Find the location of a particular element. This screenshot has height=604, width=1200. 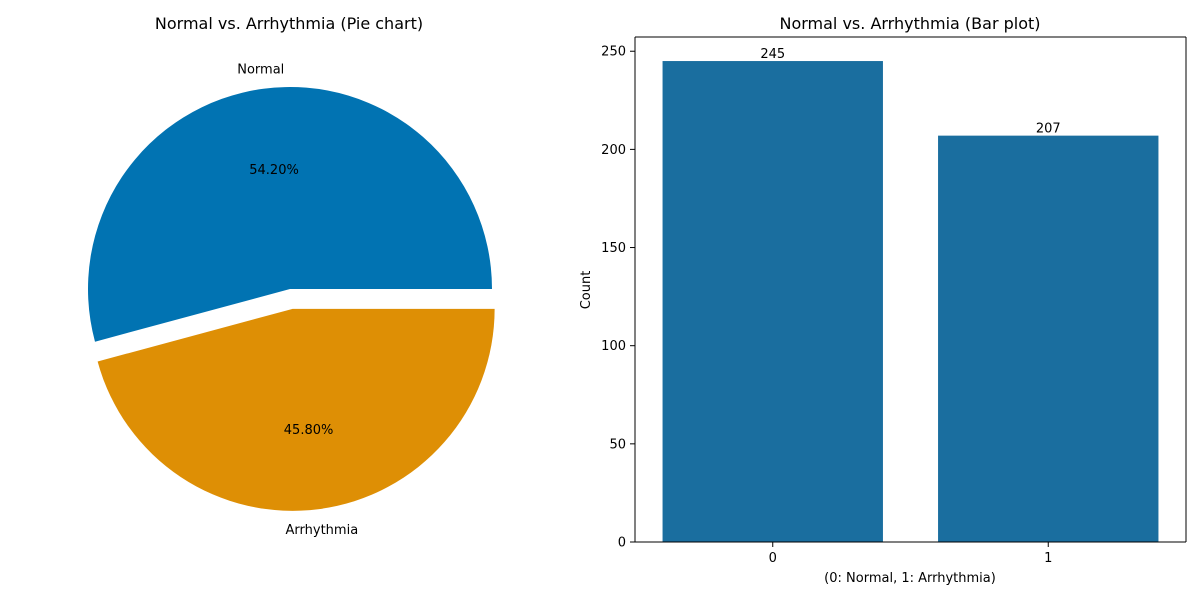

y-tick-label-0: 0 is located at coordinates (622, 543).